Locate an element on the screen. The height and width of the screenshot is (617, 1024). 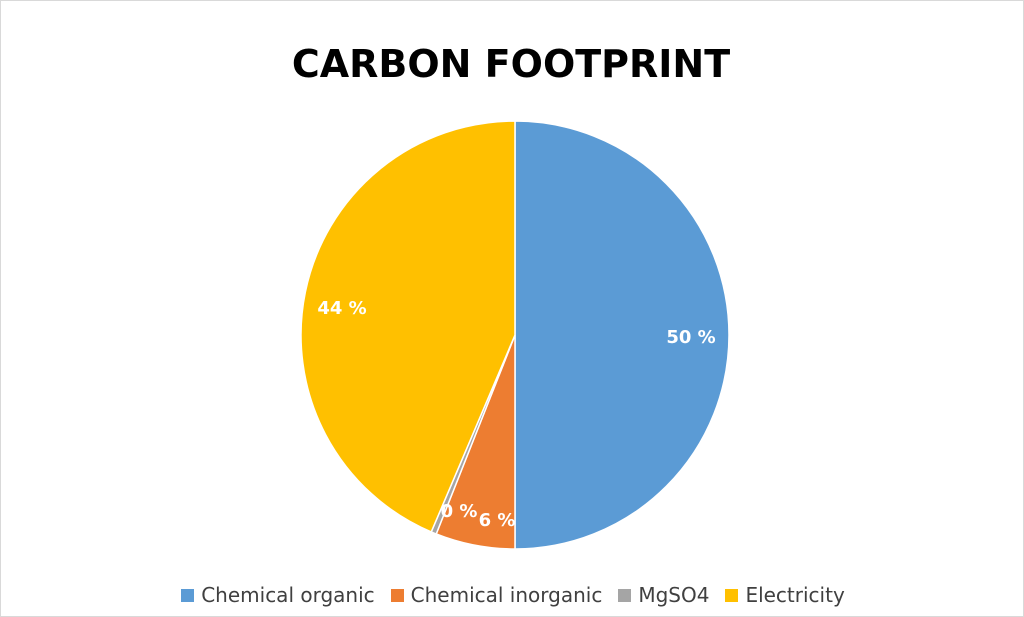
pie-slice-electricity is located at coordinates (408, 326).